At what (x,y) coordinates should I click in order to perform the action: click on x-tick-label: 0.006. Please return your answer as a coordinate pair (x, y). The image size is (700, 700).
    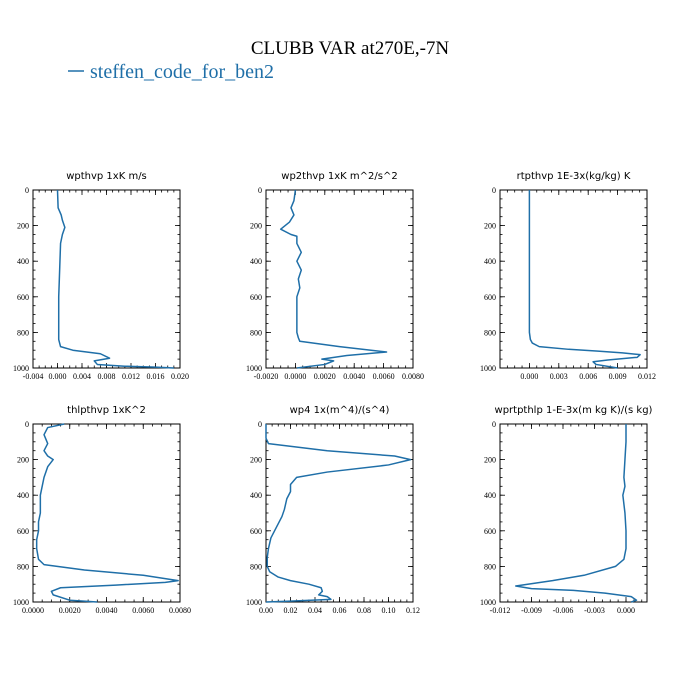
    Looking at the image, I should click on (588, 376).